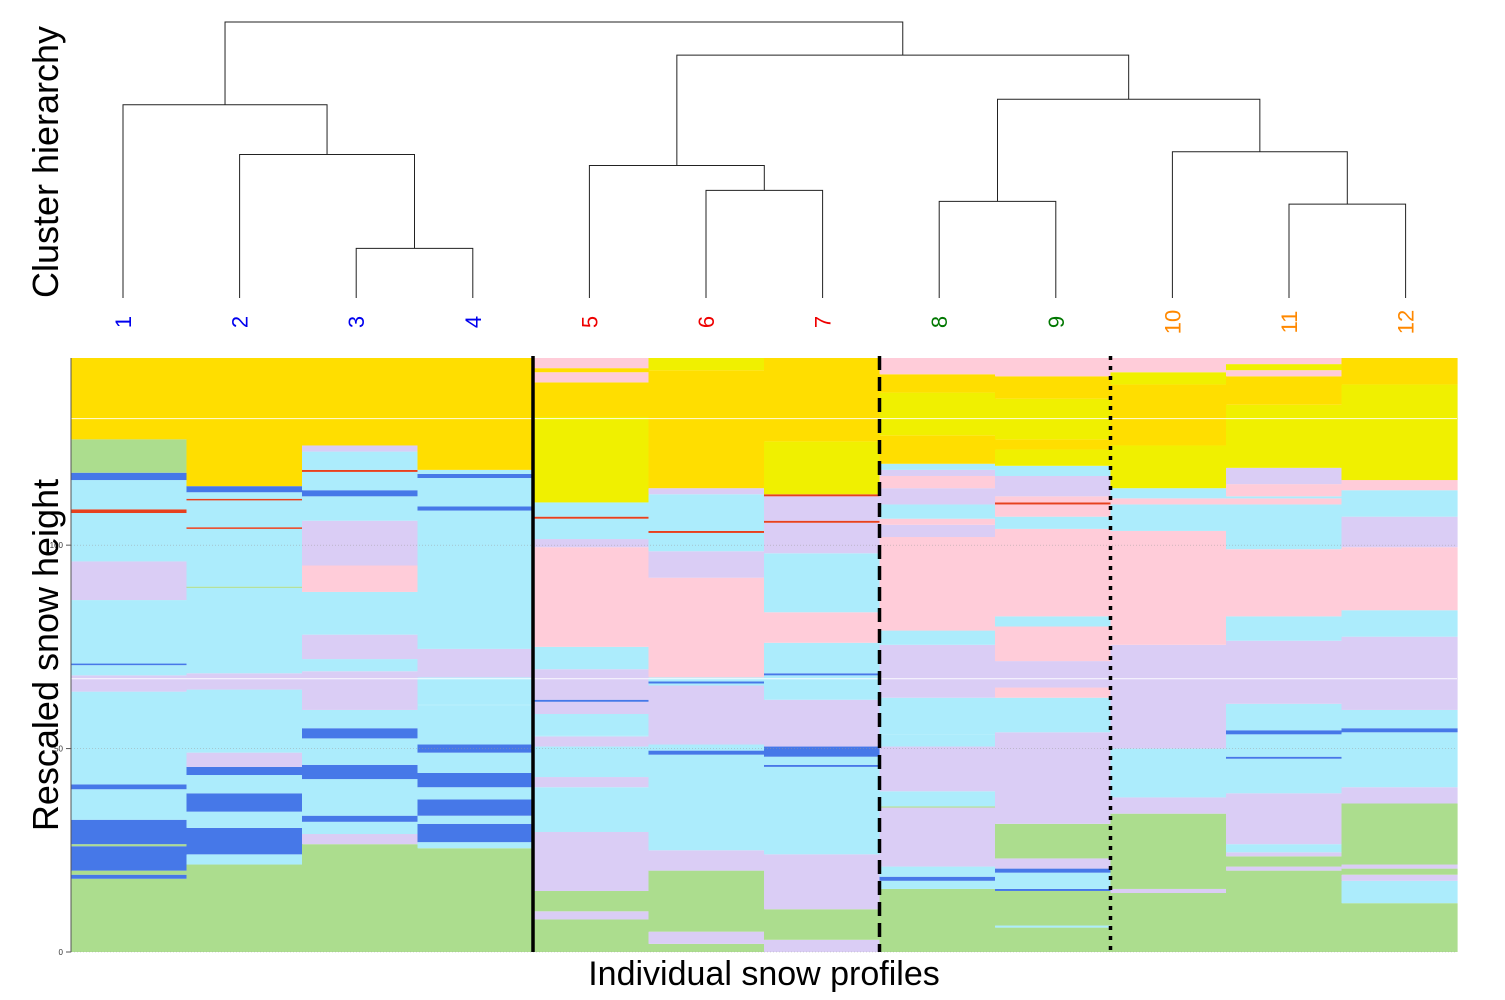 Image resolution: width=1505 pixels, height=1000 pixels. Describe the element at coordinates (356, 322) in the screenshot. I see `leaf-label: 3` at that location.